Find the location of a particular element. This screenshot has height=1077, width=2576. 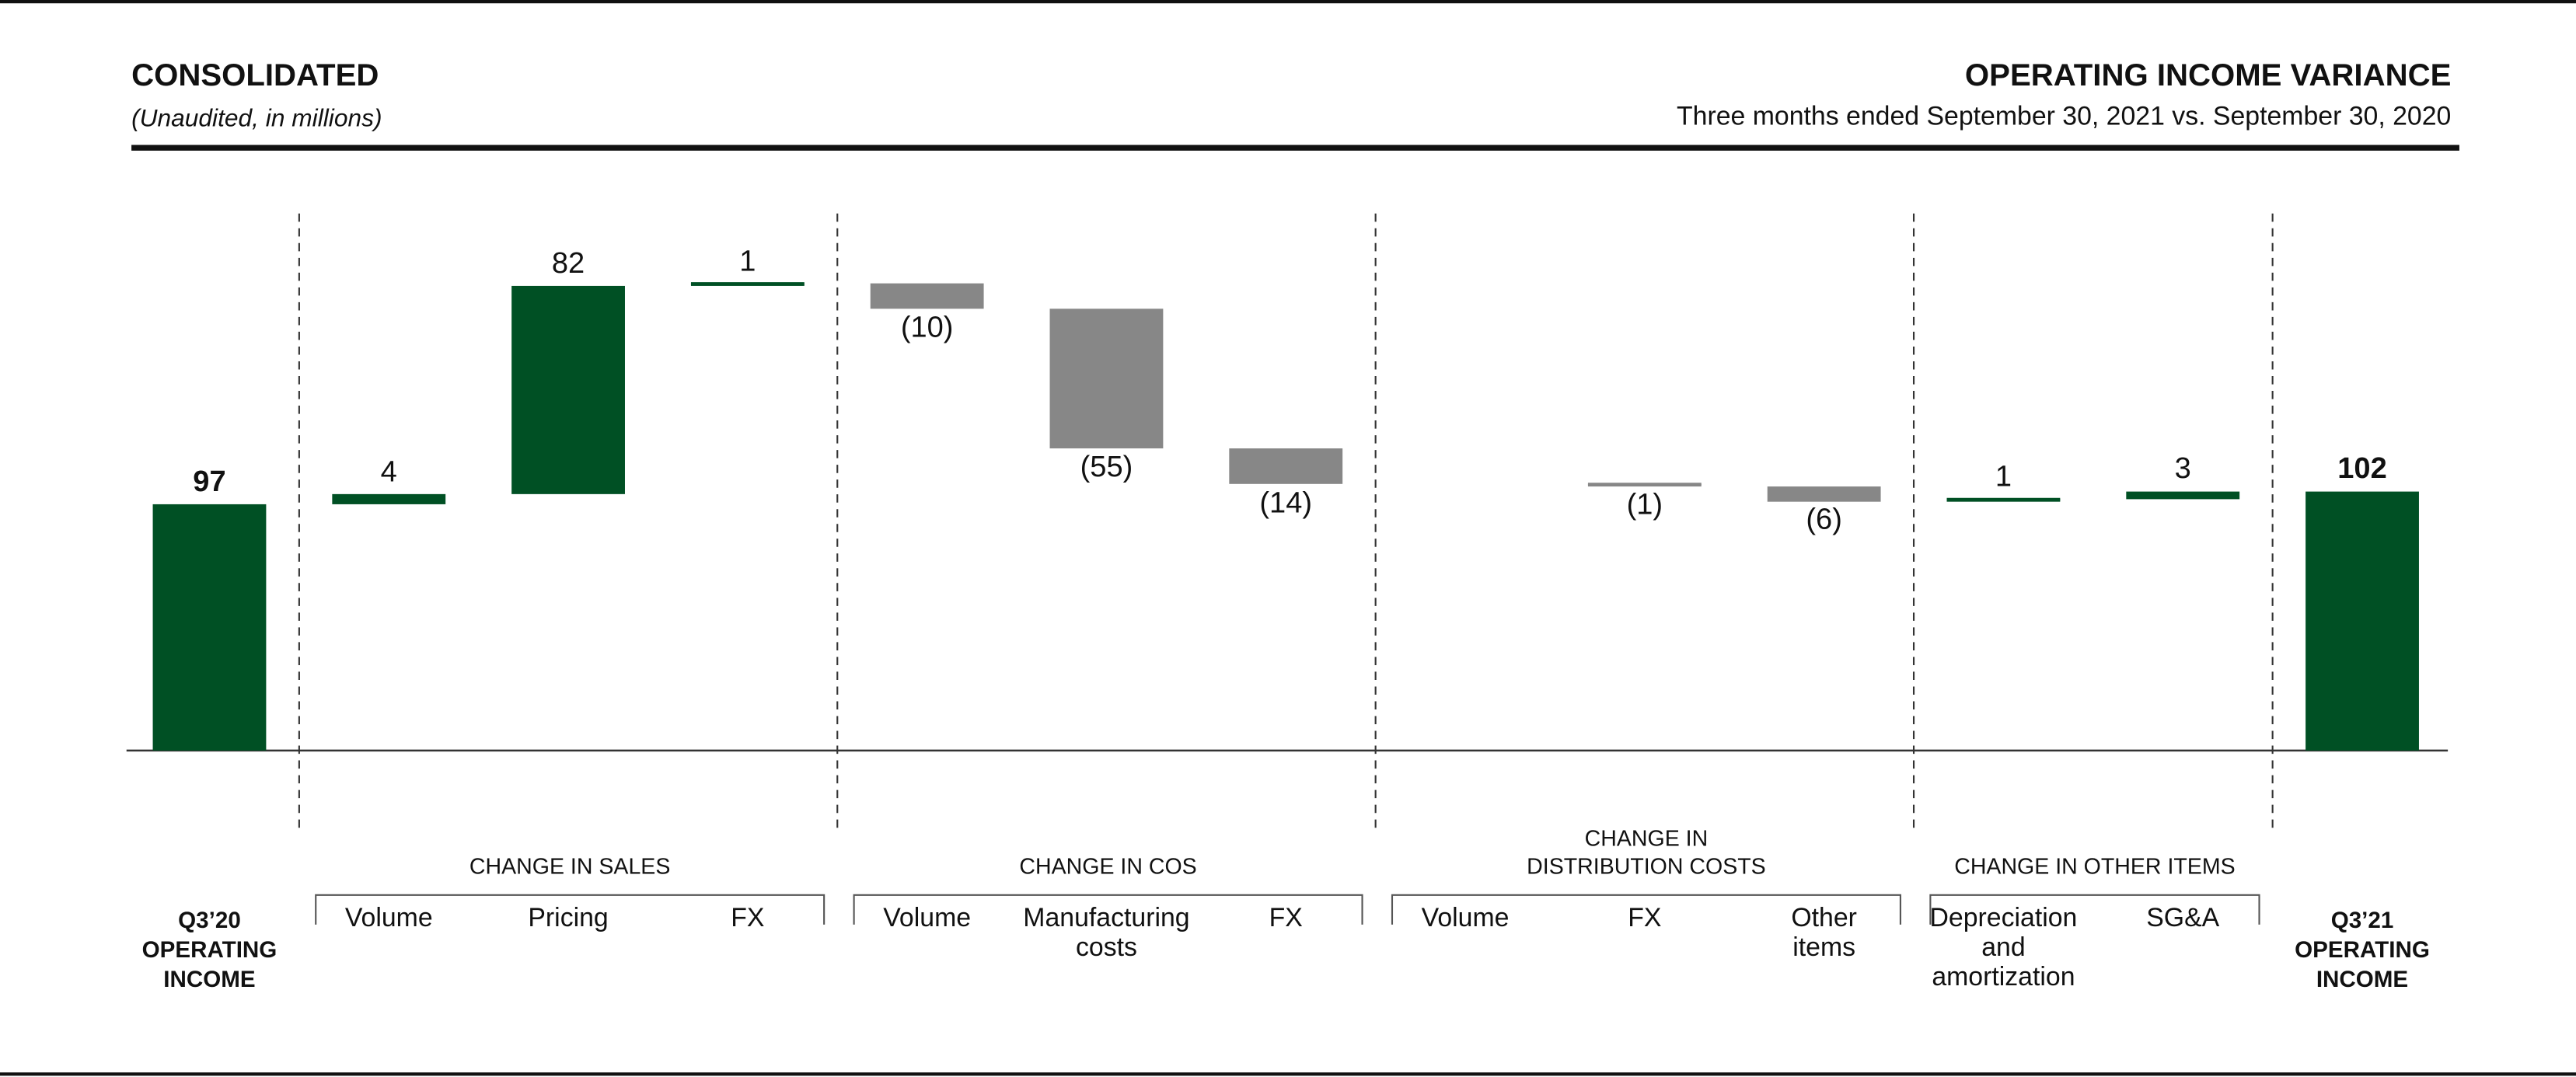

heading: CONSOLIDATED is located at coordinates (255, 77).